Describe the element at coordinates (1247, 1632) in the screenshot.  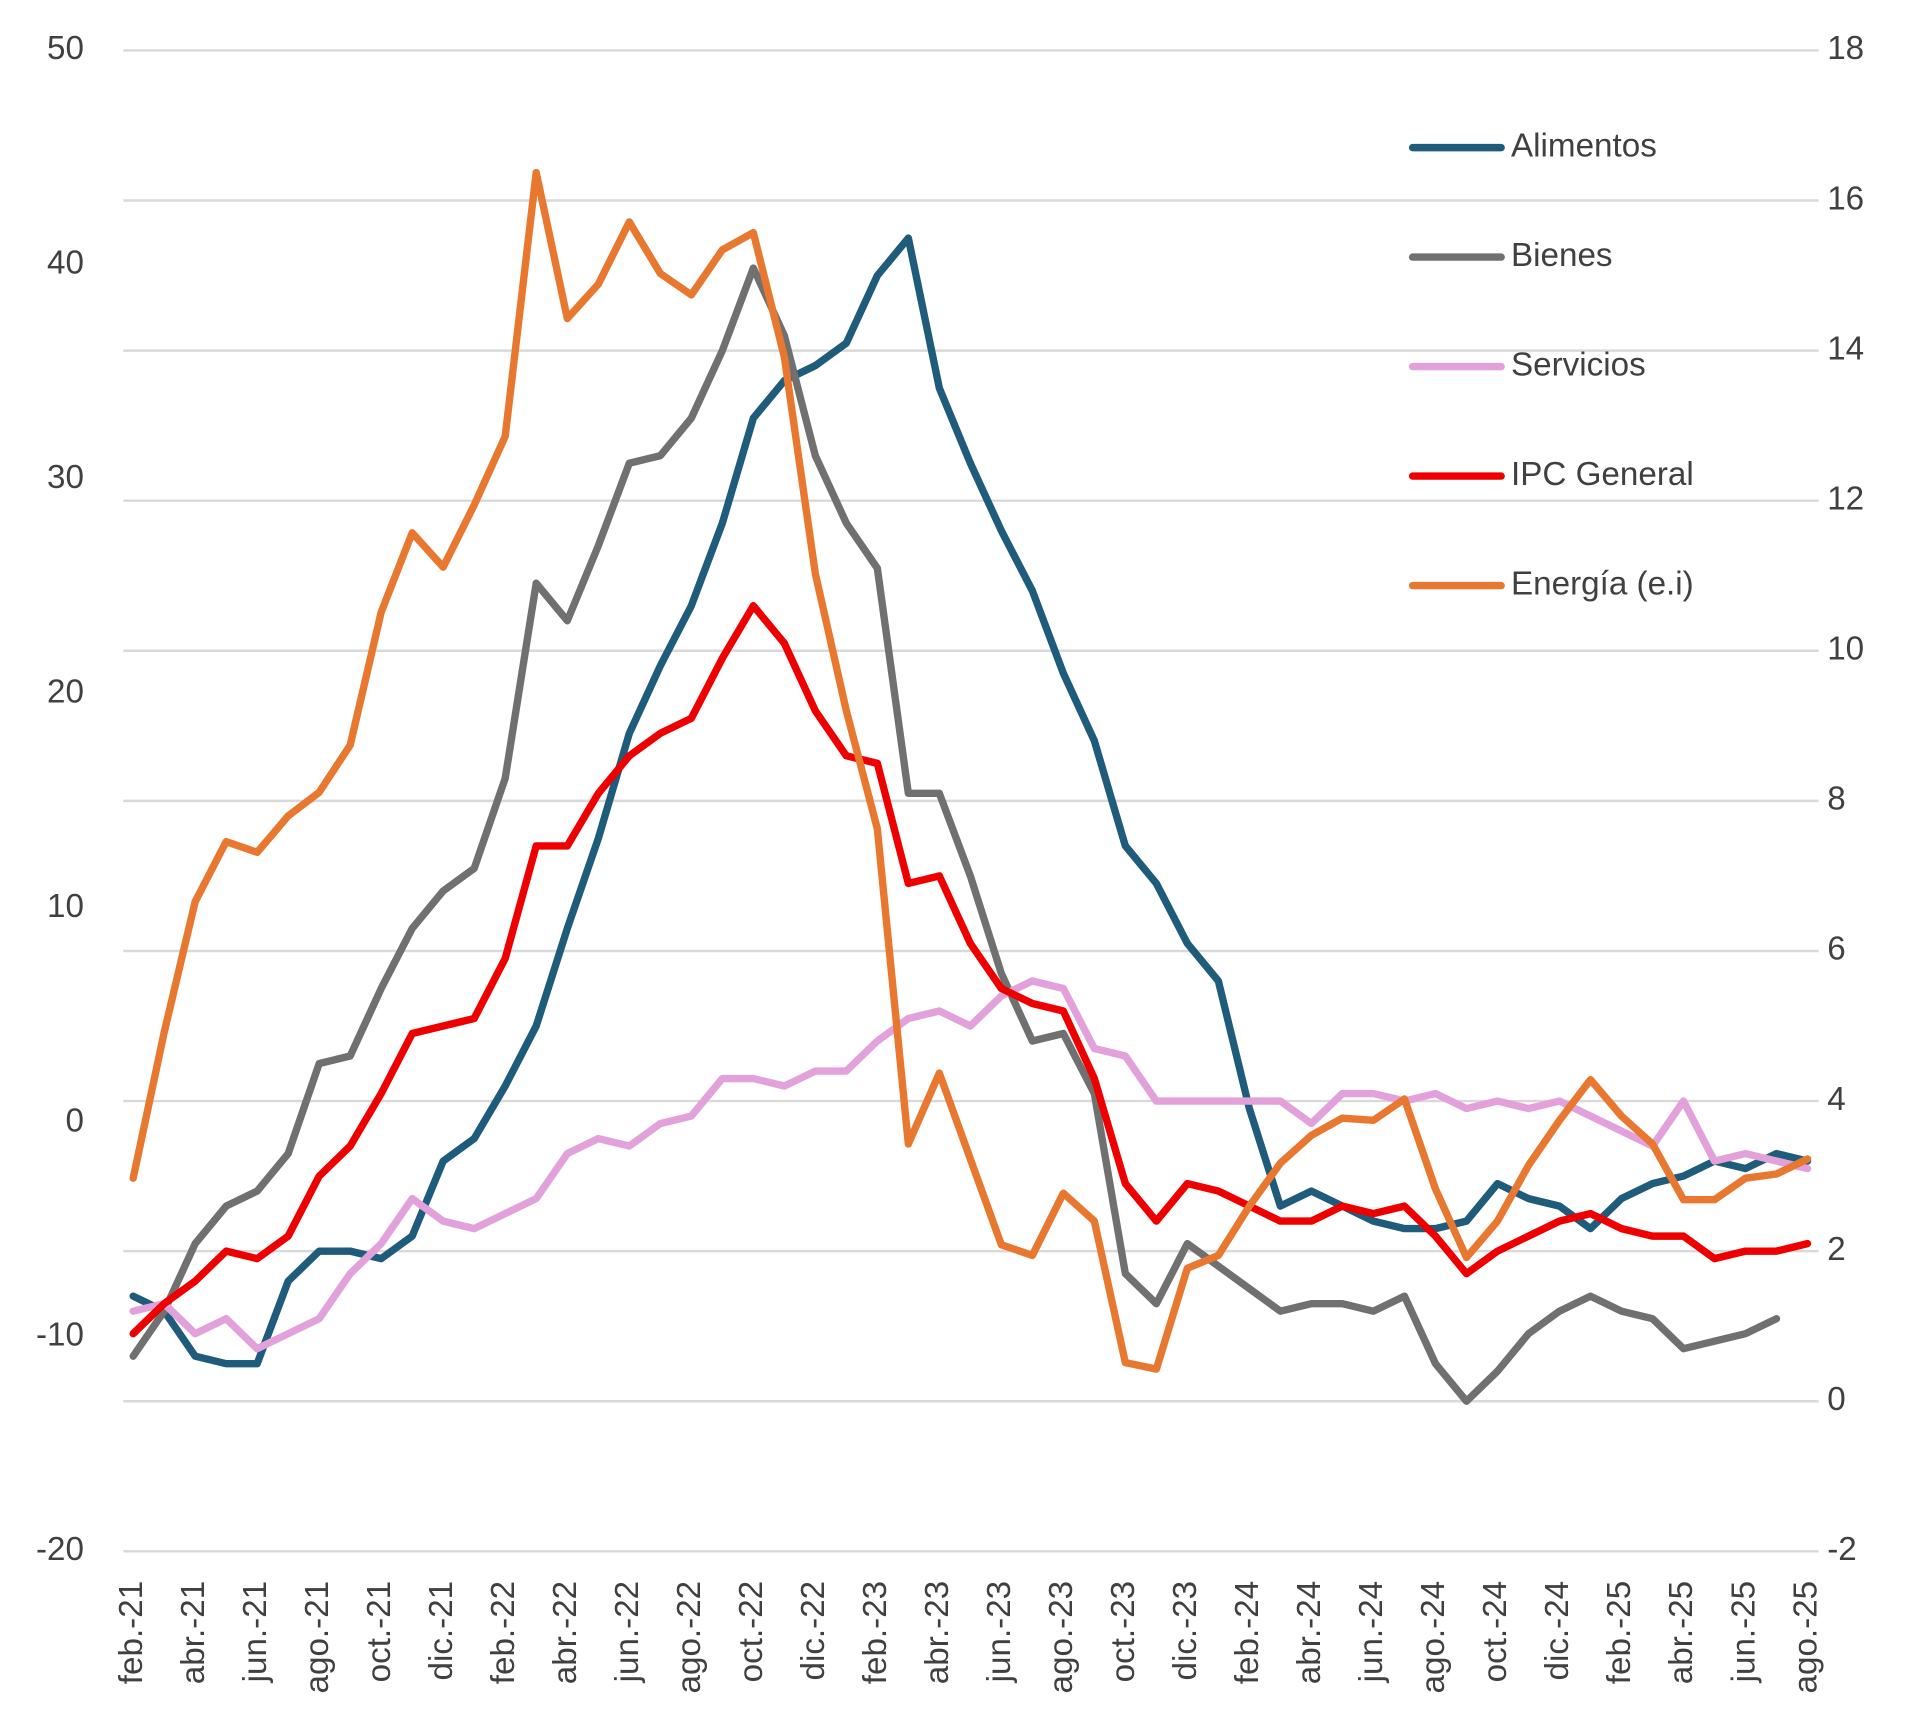
I see `x-tick-label: feb.-24` at that location.